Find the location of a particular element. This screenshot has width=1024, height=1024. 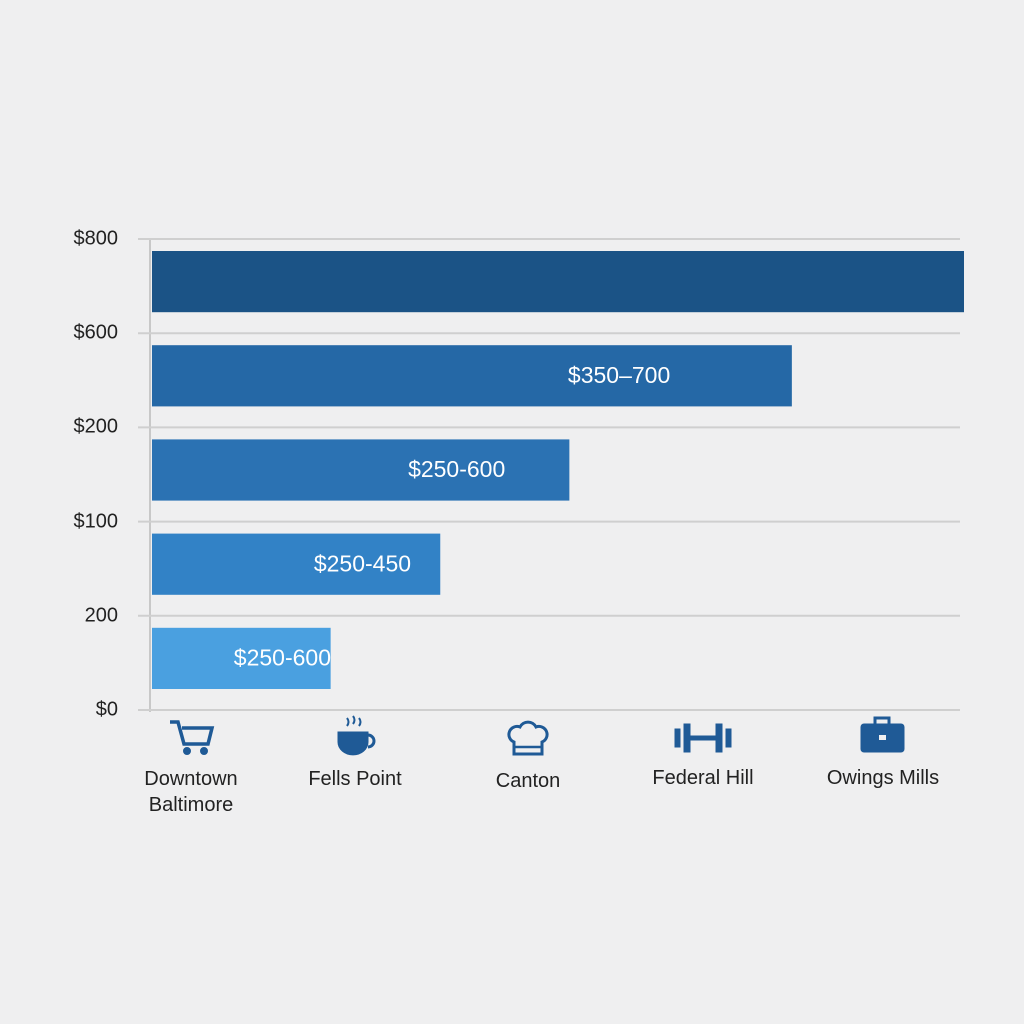

row-label: $100 is located at coordinates (96, 521).